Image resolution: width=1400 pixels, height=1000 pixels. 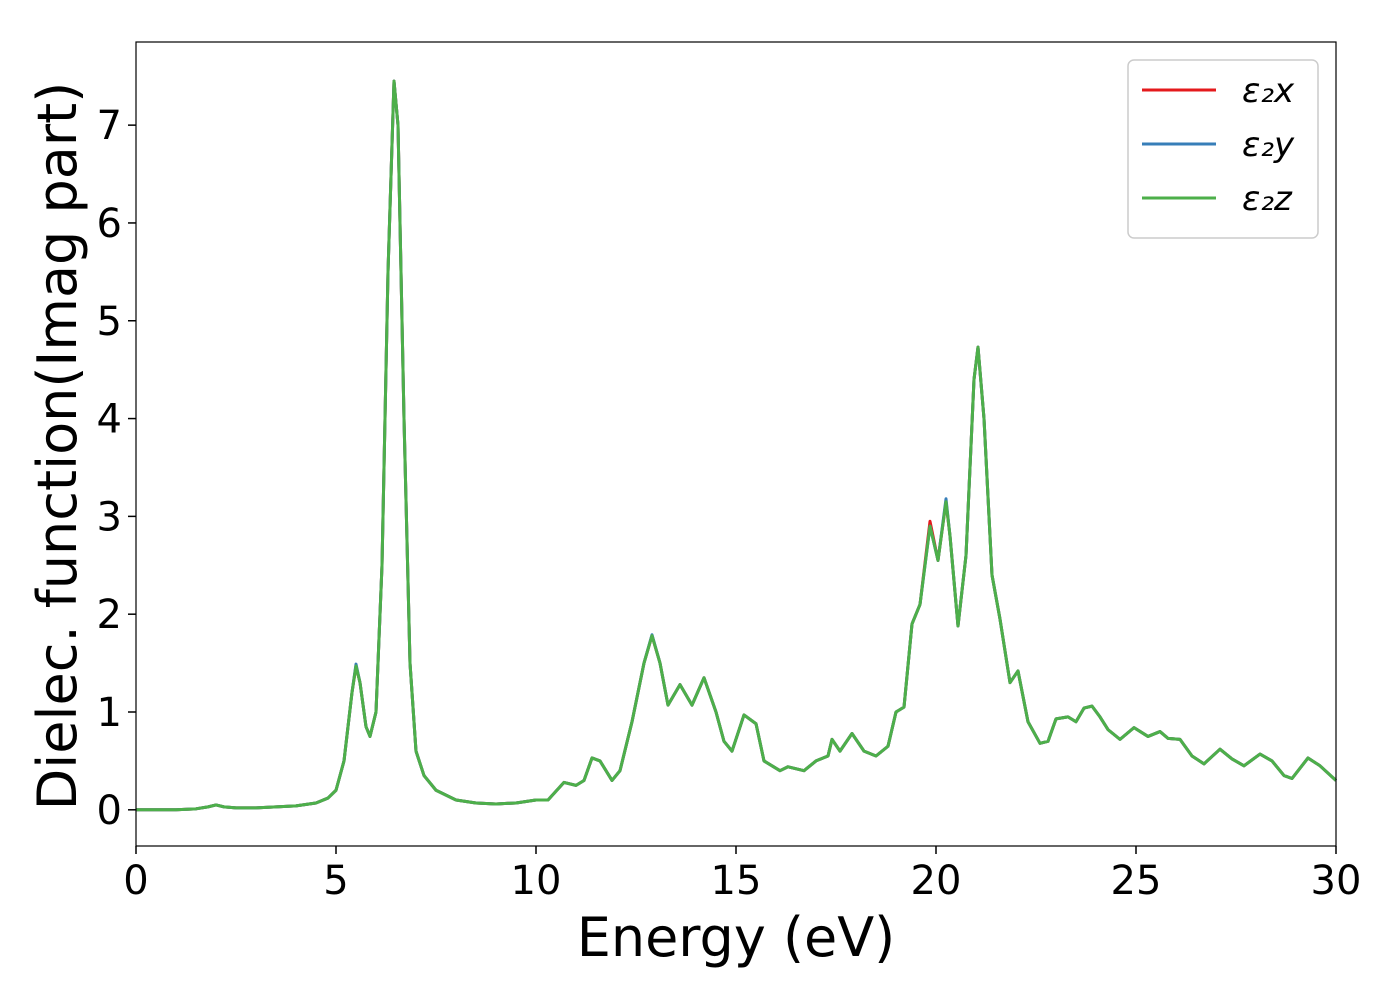 I want to click on legend-label: ε₂x, so click(x=1268, y=91).